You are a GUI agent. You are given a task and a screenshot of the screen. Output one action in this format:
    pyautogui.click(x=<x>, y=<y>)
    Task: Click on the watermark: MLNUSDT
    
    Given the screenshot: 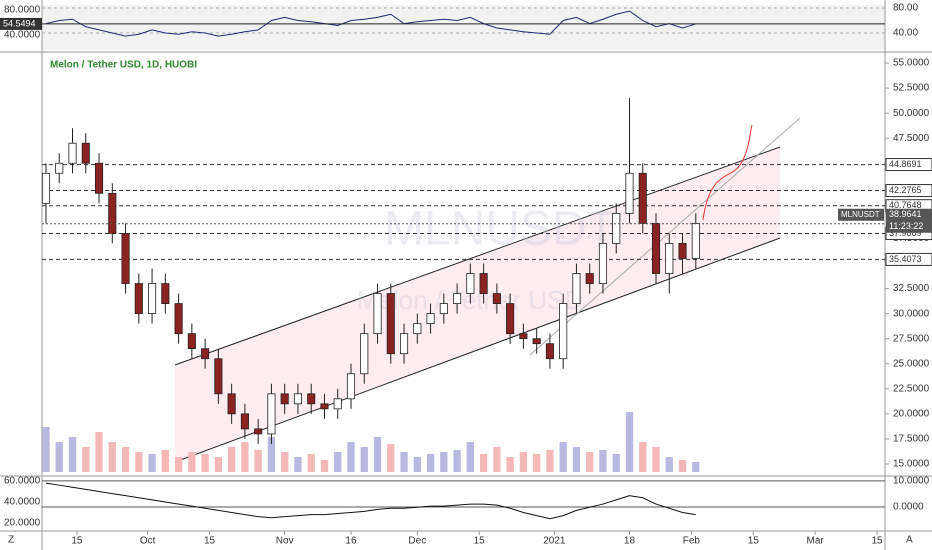 What is the action you would take?
    pyautogui.click(x=500, y=229)
    